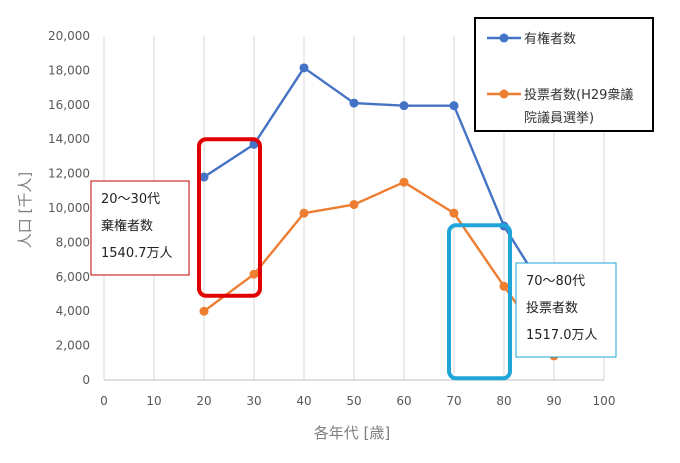  I want to click on x-tick-label: 80, so click(503, 401).